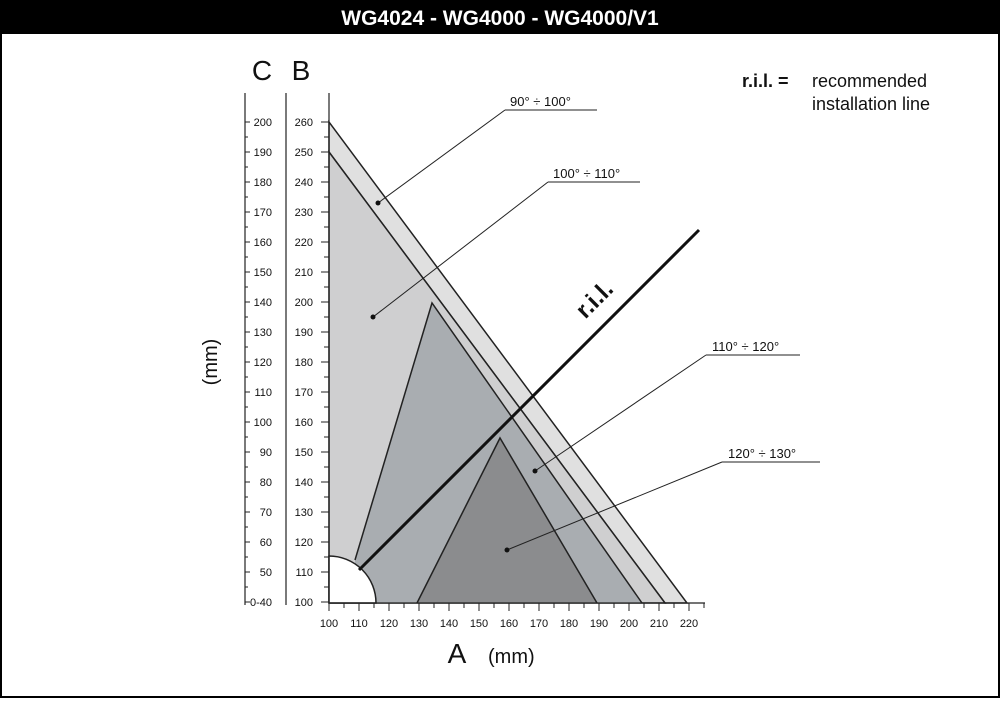 This screenshot has width=1000, height=703. I want to click on axis-a-tick-label: 160, so click(509, 624).